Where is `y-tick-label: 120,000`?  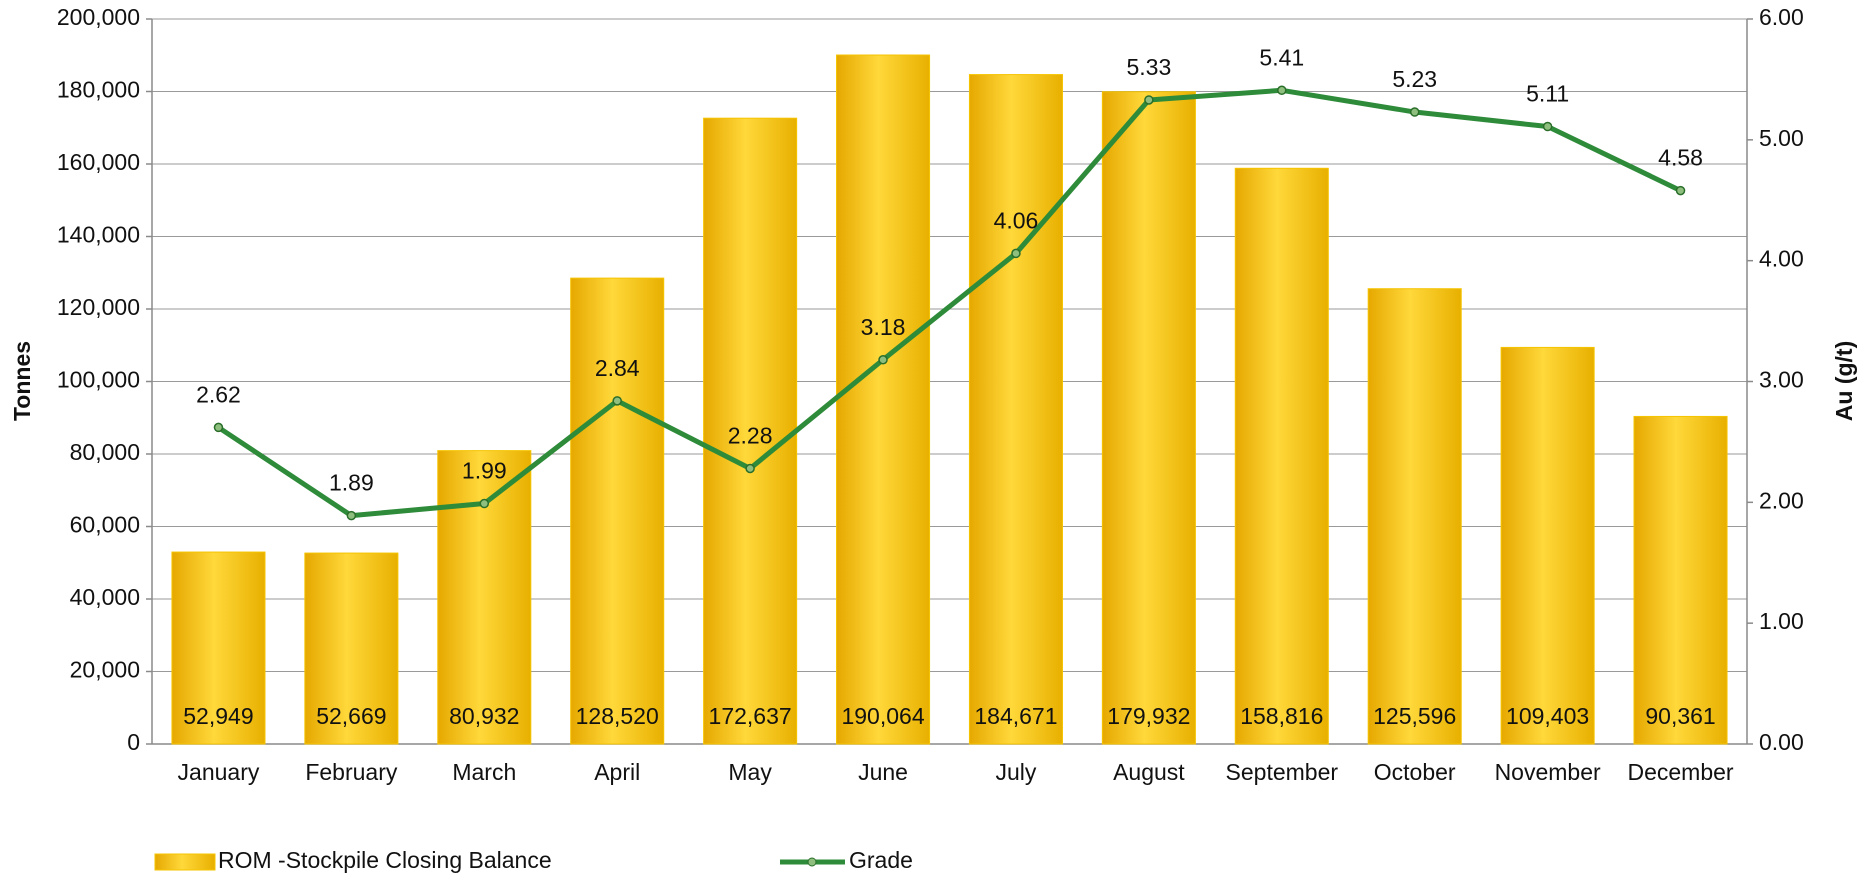
y-tick-label: 120,000 is located at coordinates (98, 307).